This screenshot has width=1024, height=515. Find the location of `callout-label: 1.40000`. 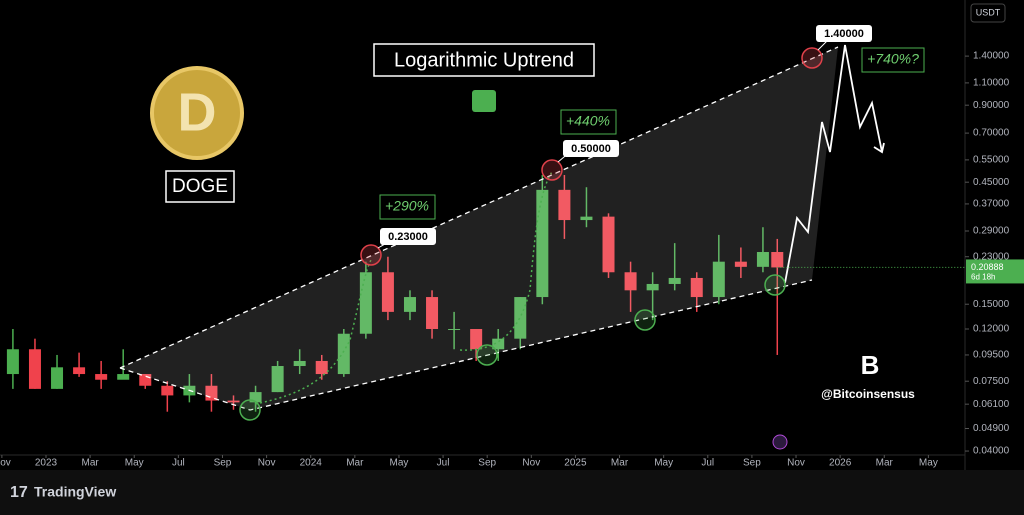

callout-label: 1.40000 is located at coordinates (844, 34).